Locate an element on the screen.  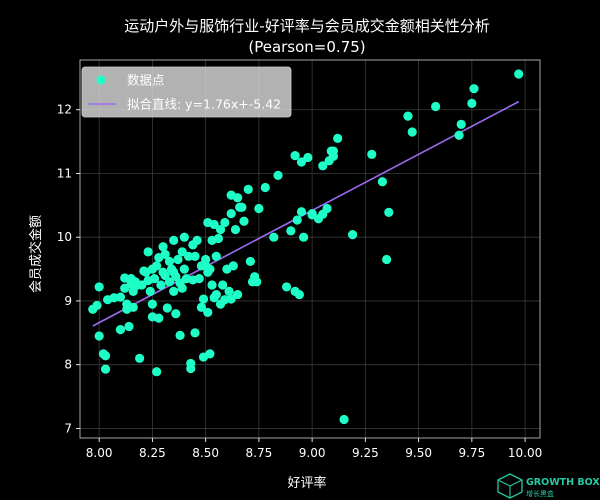
chart-title: 运动户外与服饰行业-好评率与会员成交金额相关性分析 (Pearson=0.75) is located at coordinates (306, 36).